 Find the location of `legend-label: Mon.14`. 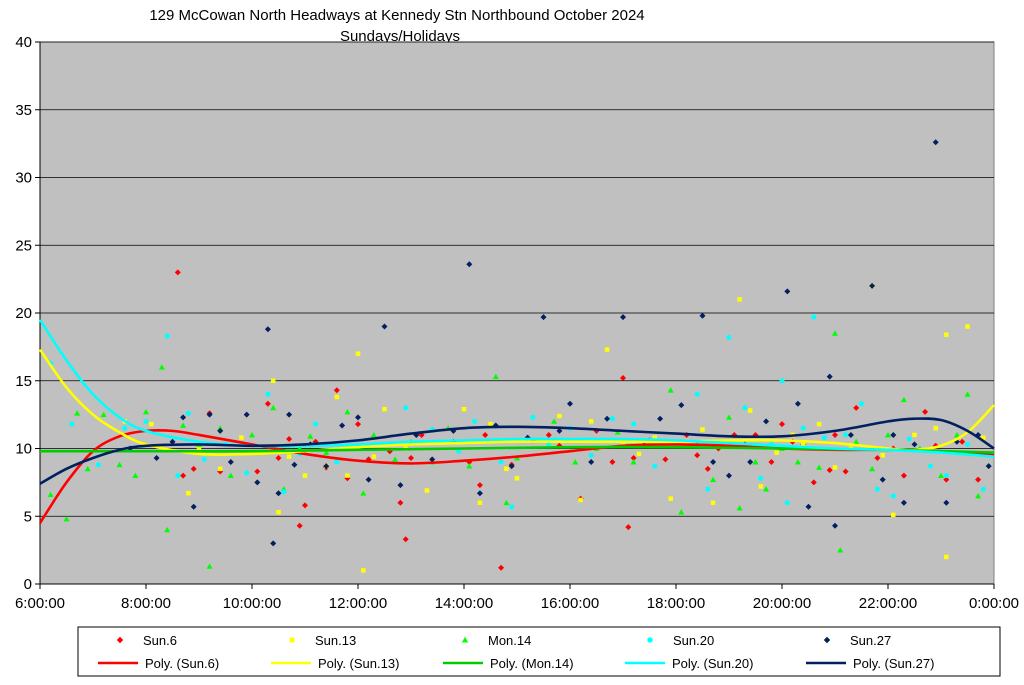

legend-label: Mon.14 is located at coordinates (509, 640).